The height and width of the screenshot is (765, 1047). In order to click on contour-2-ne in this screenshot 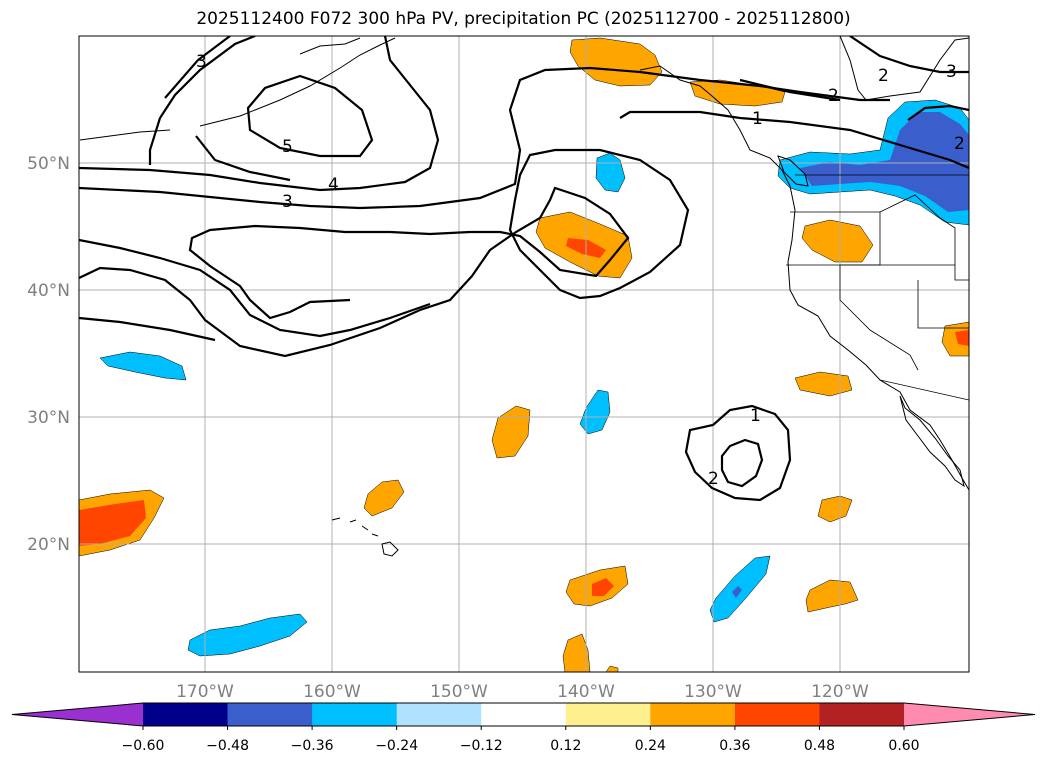, I will do `click(790, 90)`.